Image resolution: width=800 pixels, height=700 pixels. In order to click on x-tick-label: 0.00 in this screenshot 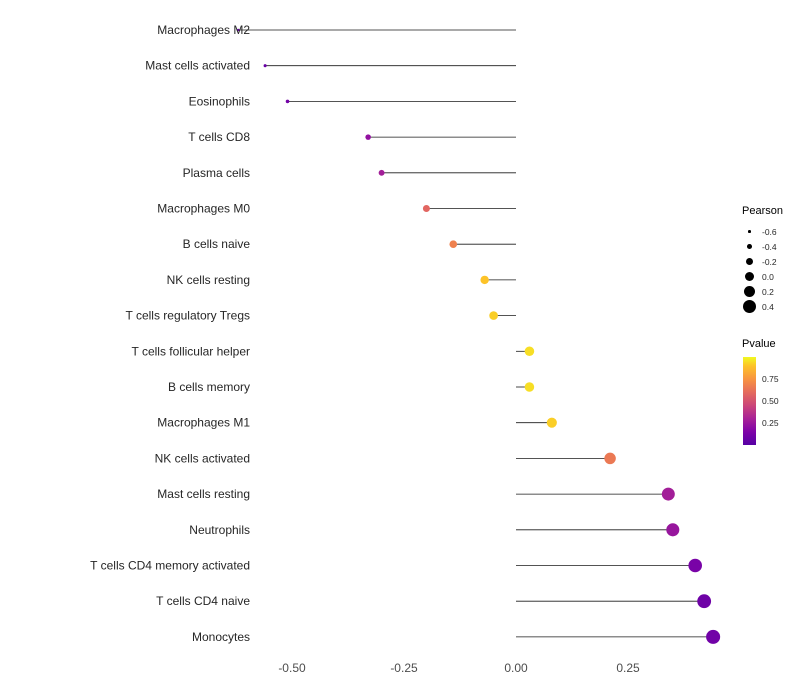, I will do `click(516, 668)`.